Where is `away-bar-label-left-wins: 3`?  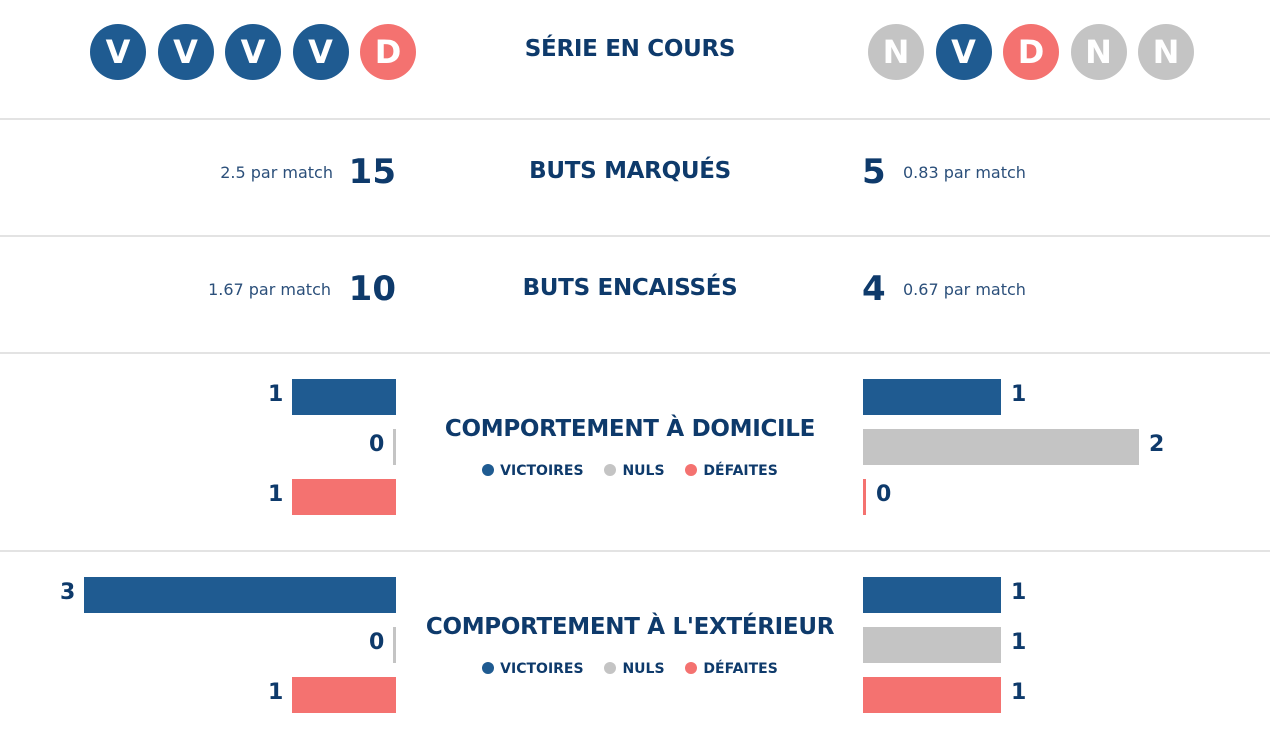 away-bar-label-left-wins: 3 is located at coordinates (68, 592).